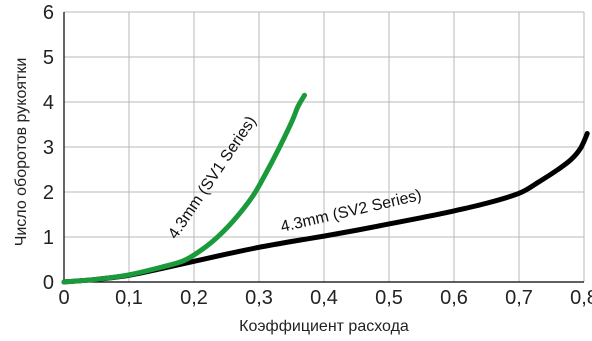  What do you see at coordinates (48, 148) in the screenshot?
I see `y-tick-label: 3` at bounding box center [48, 148].